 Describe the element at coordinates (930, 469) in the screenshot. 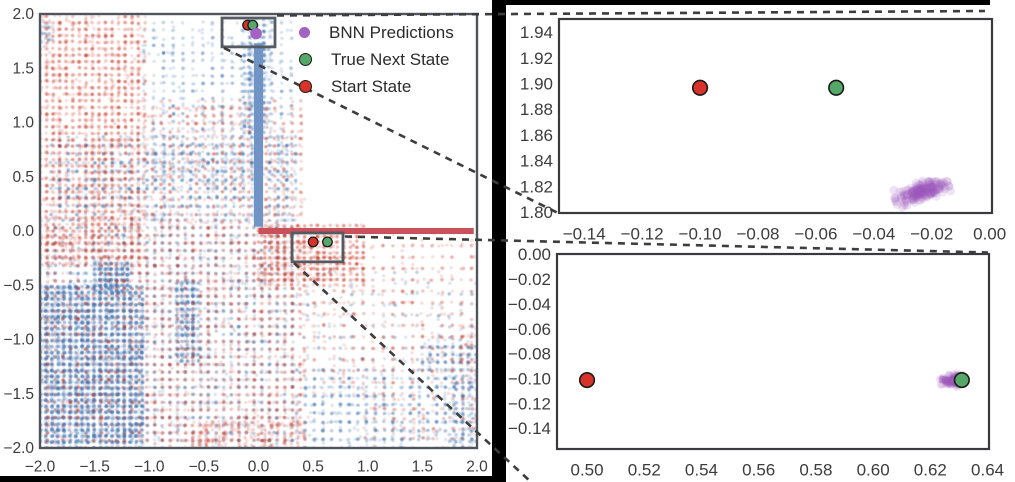

I see `x-tick-label: 0.62` at that location.